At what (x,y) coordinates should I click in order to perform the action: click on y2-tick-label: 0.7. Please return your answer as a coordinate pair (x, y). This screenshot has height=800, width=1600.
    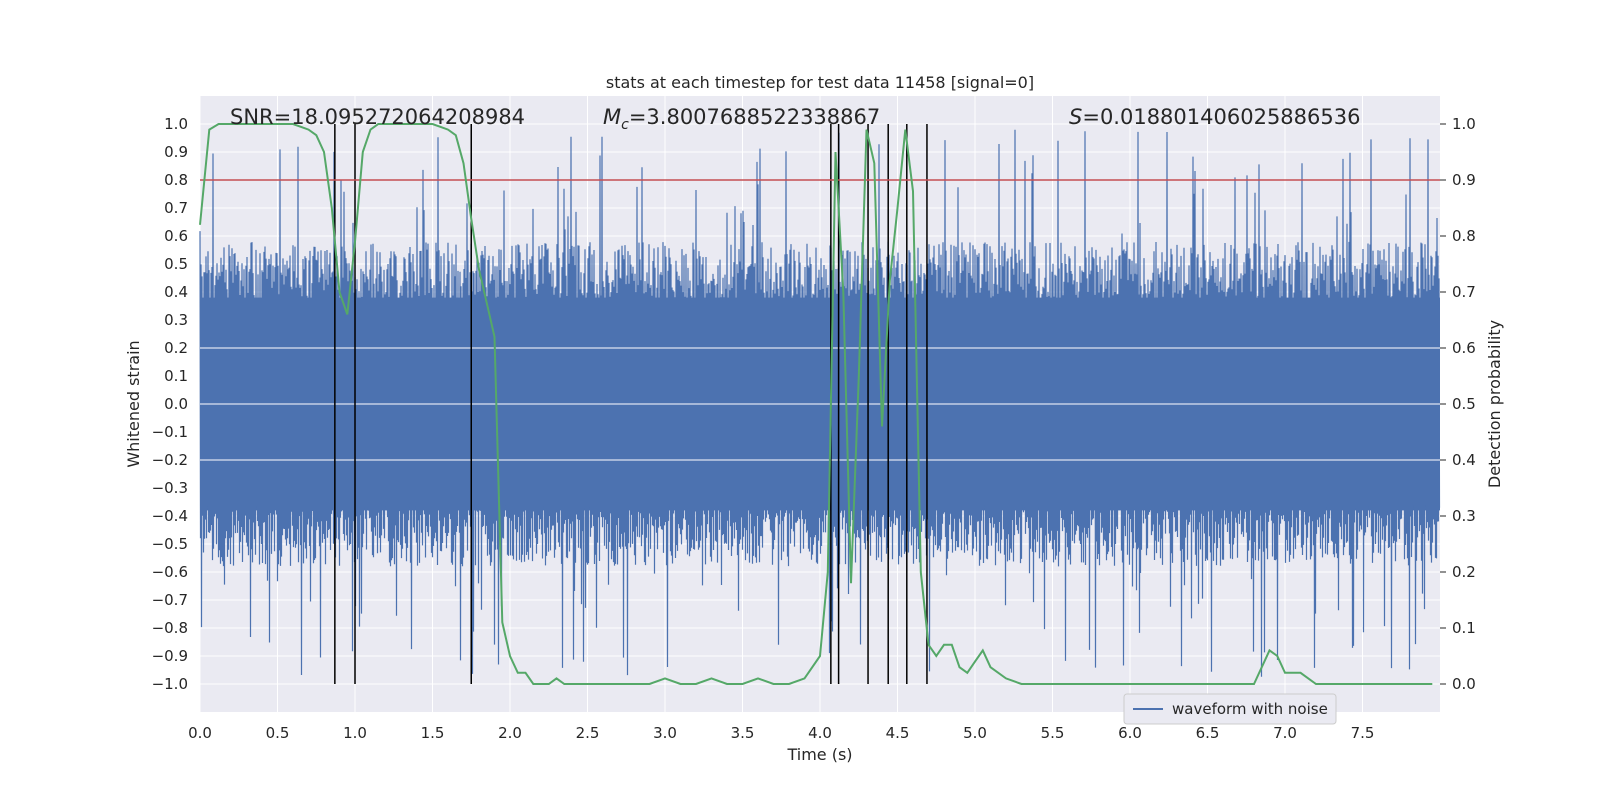
    Looking at the image, I should click on (1464, 292).